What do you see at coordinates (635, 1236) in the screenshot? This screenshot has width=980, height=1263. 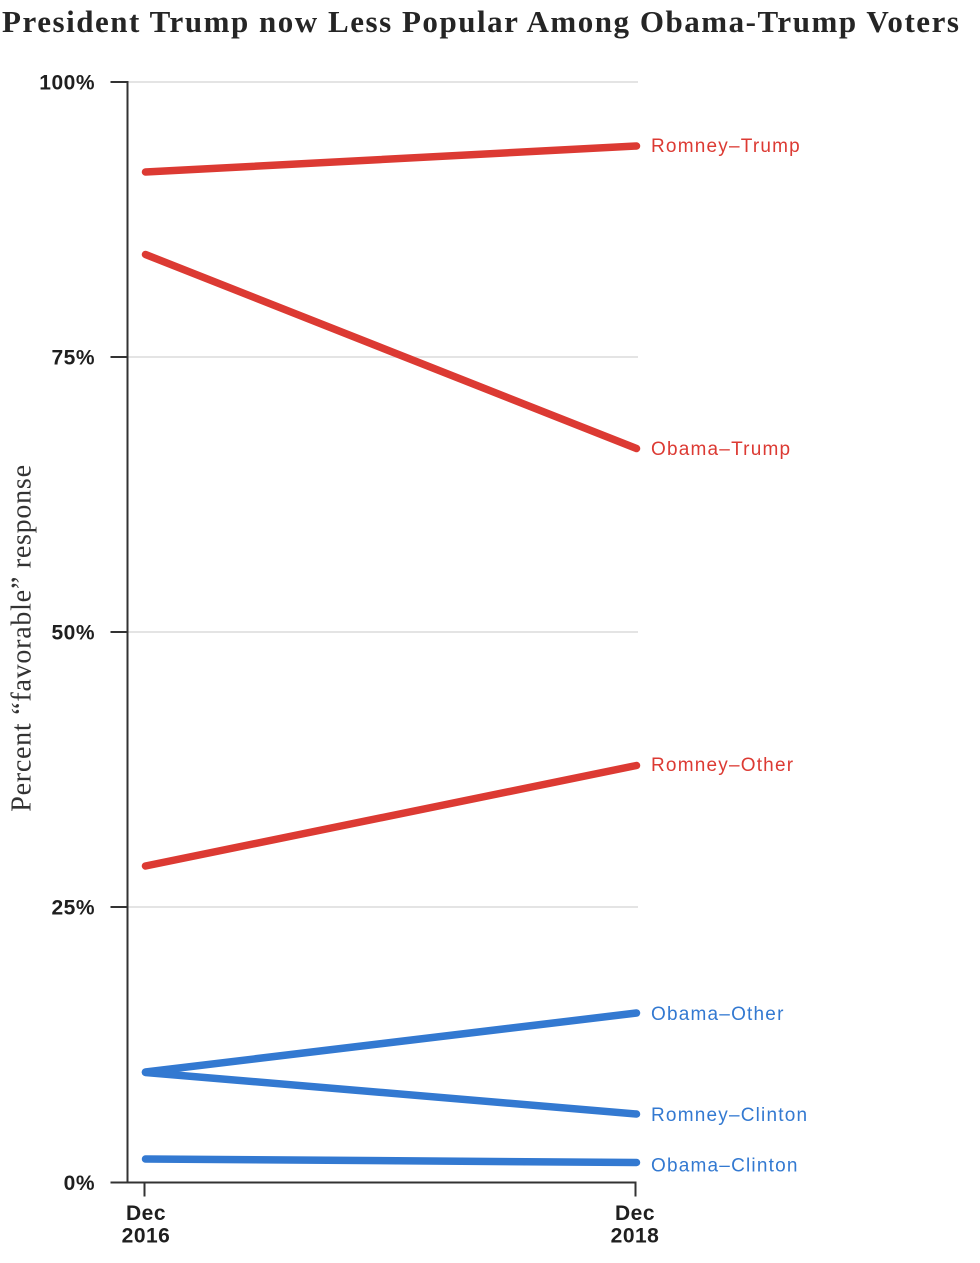 I see `svg-text: 2018` at bounding box center [635, 1236].